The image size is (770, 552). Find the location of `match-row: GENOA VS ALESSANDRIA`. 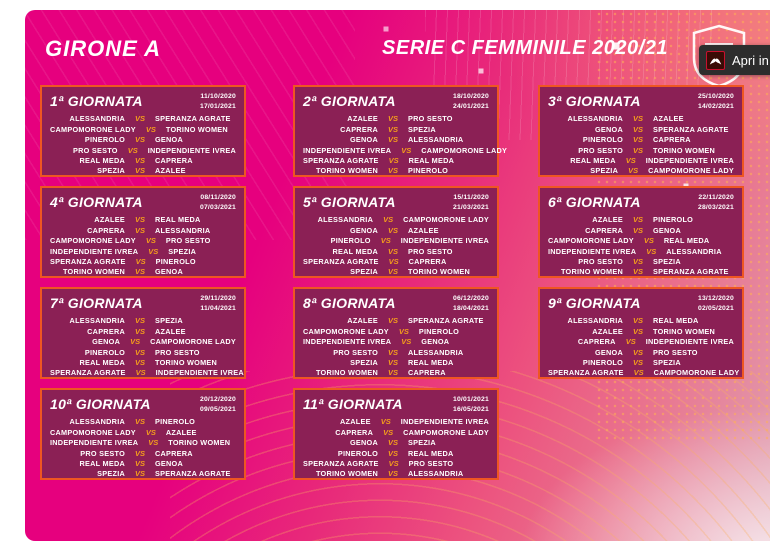

match-row: GENOA VS ALESSANDRIA is located at coordinates (396, 139).